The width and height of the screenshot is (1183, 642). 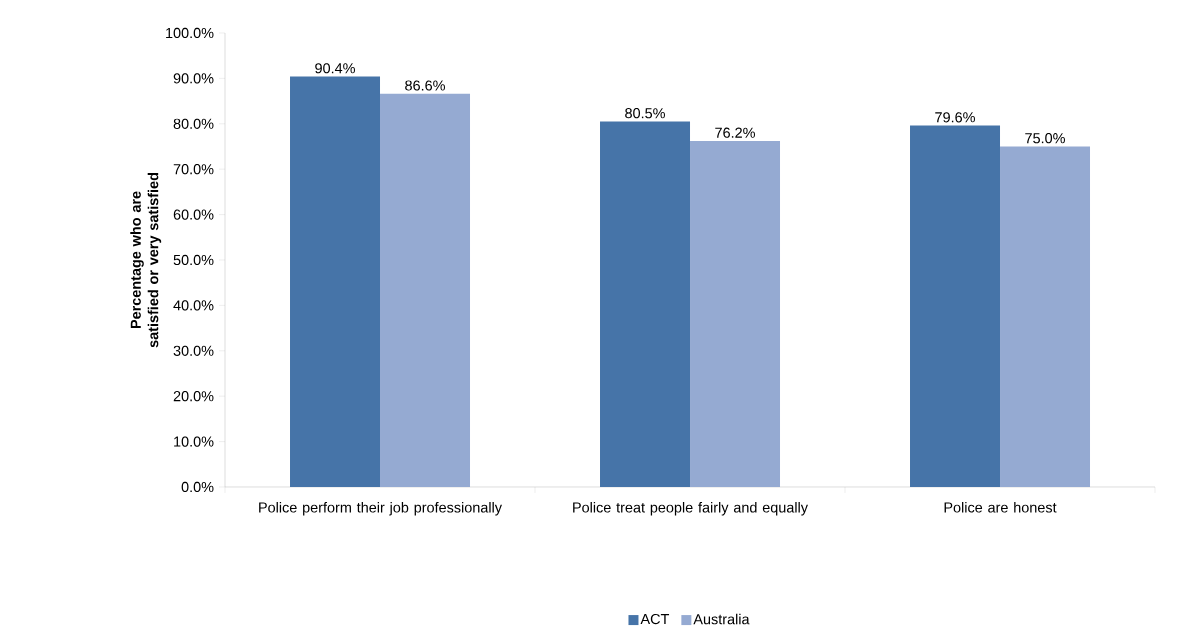 I want to click on y-tick-label: 30.0%, so click(x=193, y=350).